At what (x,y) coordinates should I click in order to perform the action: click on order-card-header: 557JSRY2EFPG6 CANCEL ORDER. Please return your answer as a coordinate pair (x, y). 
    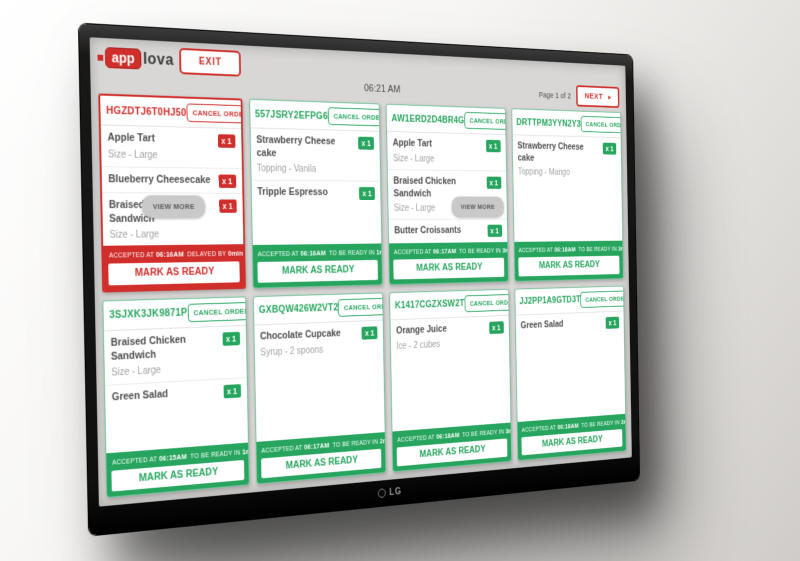
    Looking at the image, I should click on (316, 115).